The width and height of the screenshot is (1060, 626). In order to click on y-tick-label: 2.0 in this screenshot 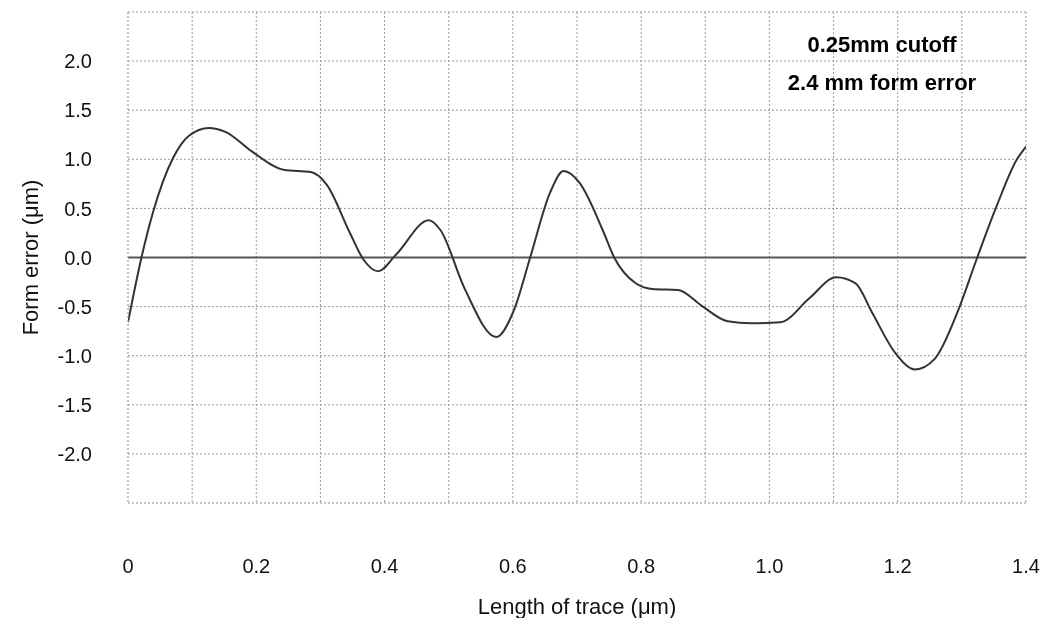, I will do `click(78, 61)`.